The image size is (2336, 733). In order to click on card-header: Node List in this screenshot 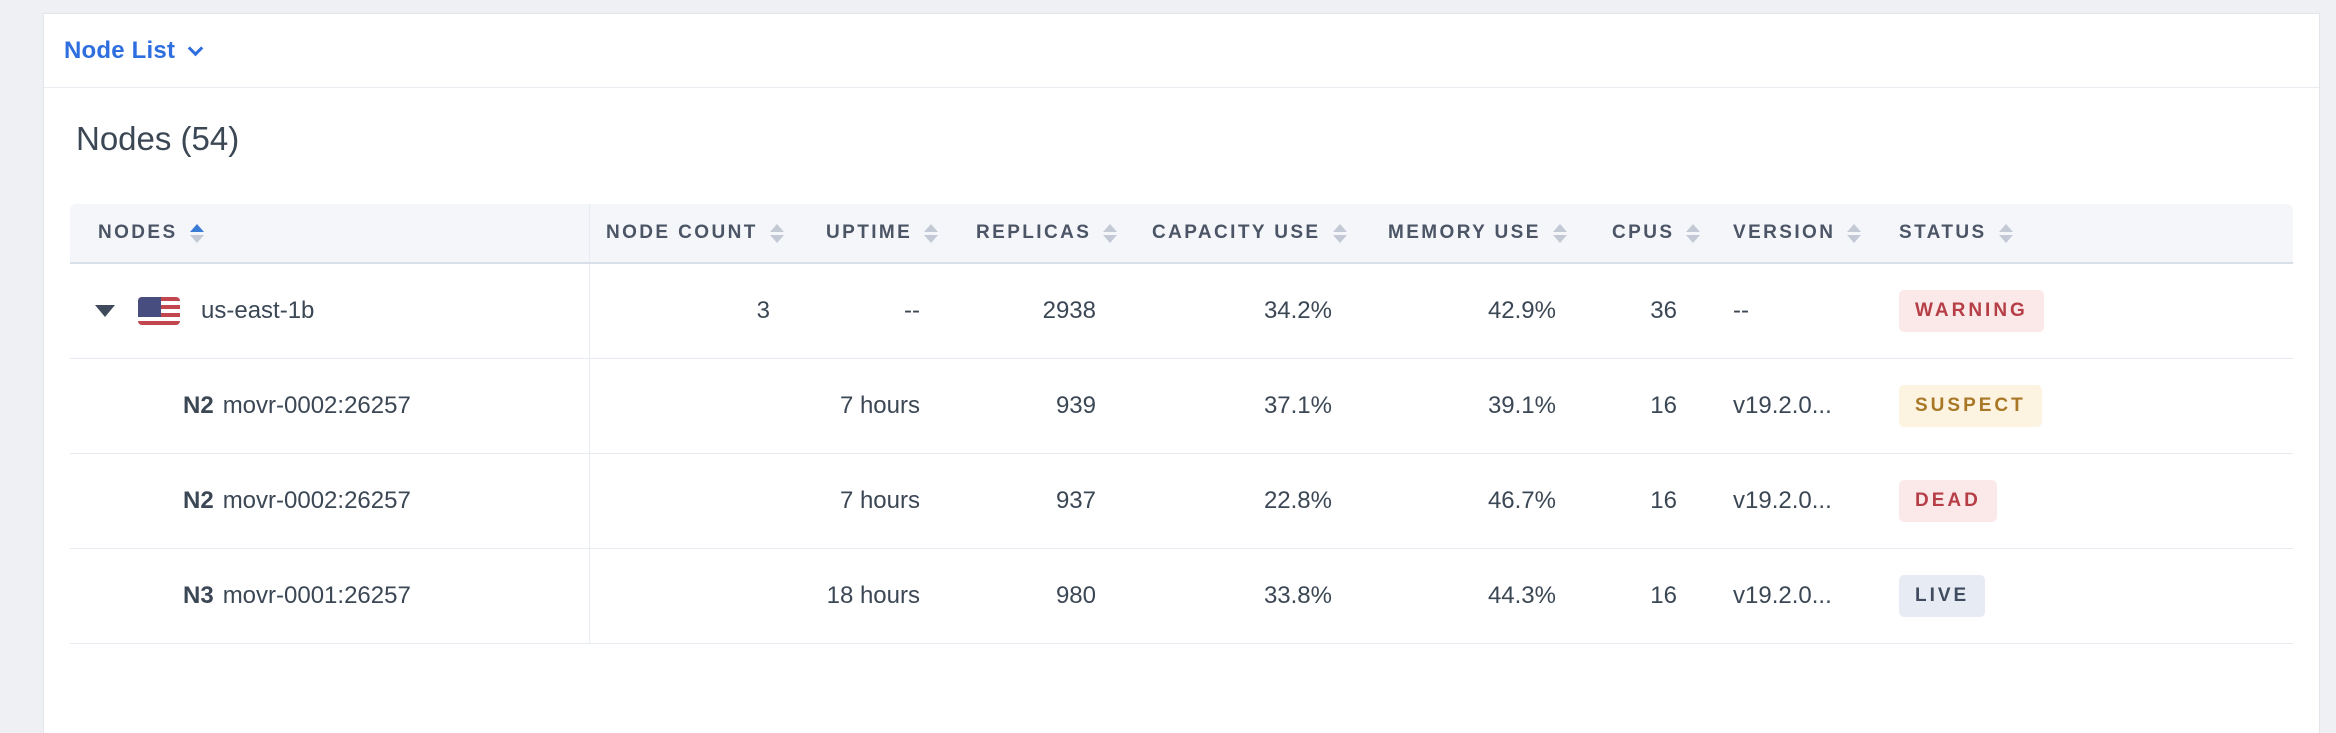, I will do `click(1181, 51)`.